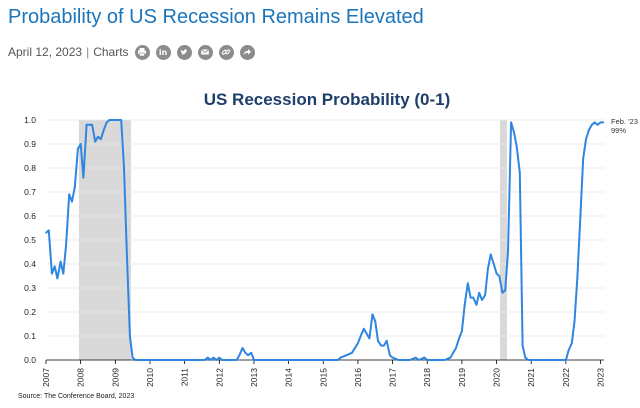 This screenshot has height=408, width=640. What do you see at coordinates (323, 377) in the screenshot?
I see `x-tick-label: 2015` at bounding box center [323, 377].